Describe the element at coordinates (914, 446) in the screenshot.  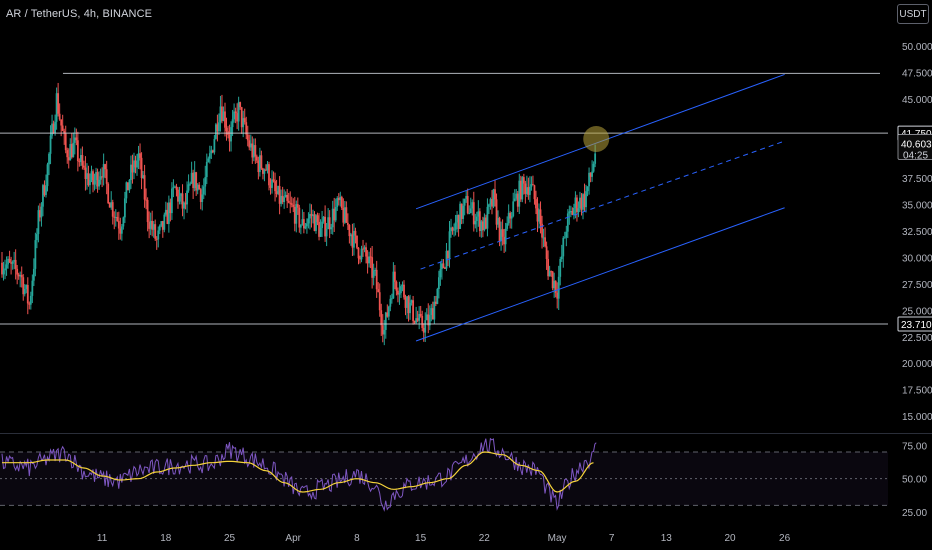
I see `rsi-tick-label: 75.00` at that location.